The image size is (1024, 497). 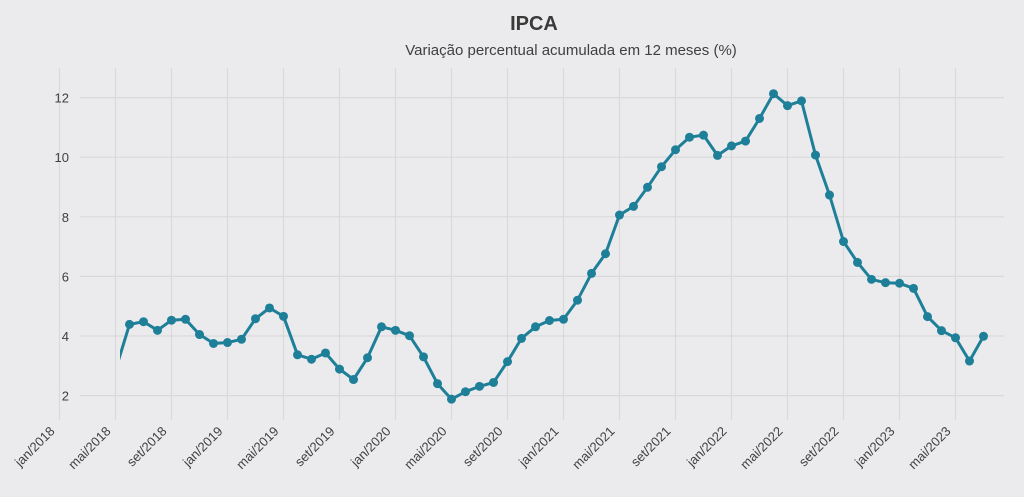 What do you see at coordinates (425, 448) in the screenshot?
I see `x-tick-label: mai/2020` at bounding box center [425, 448].